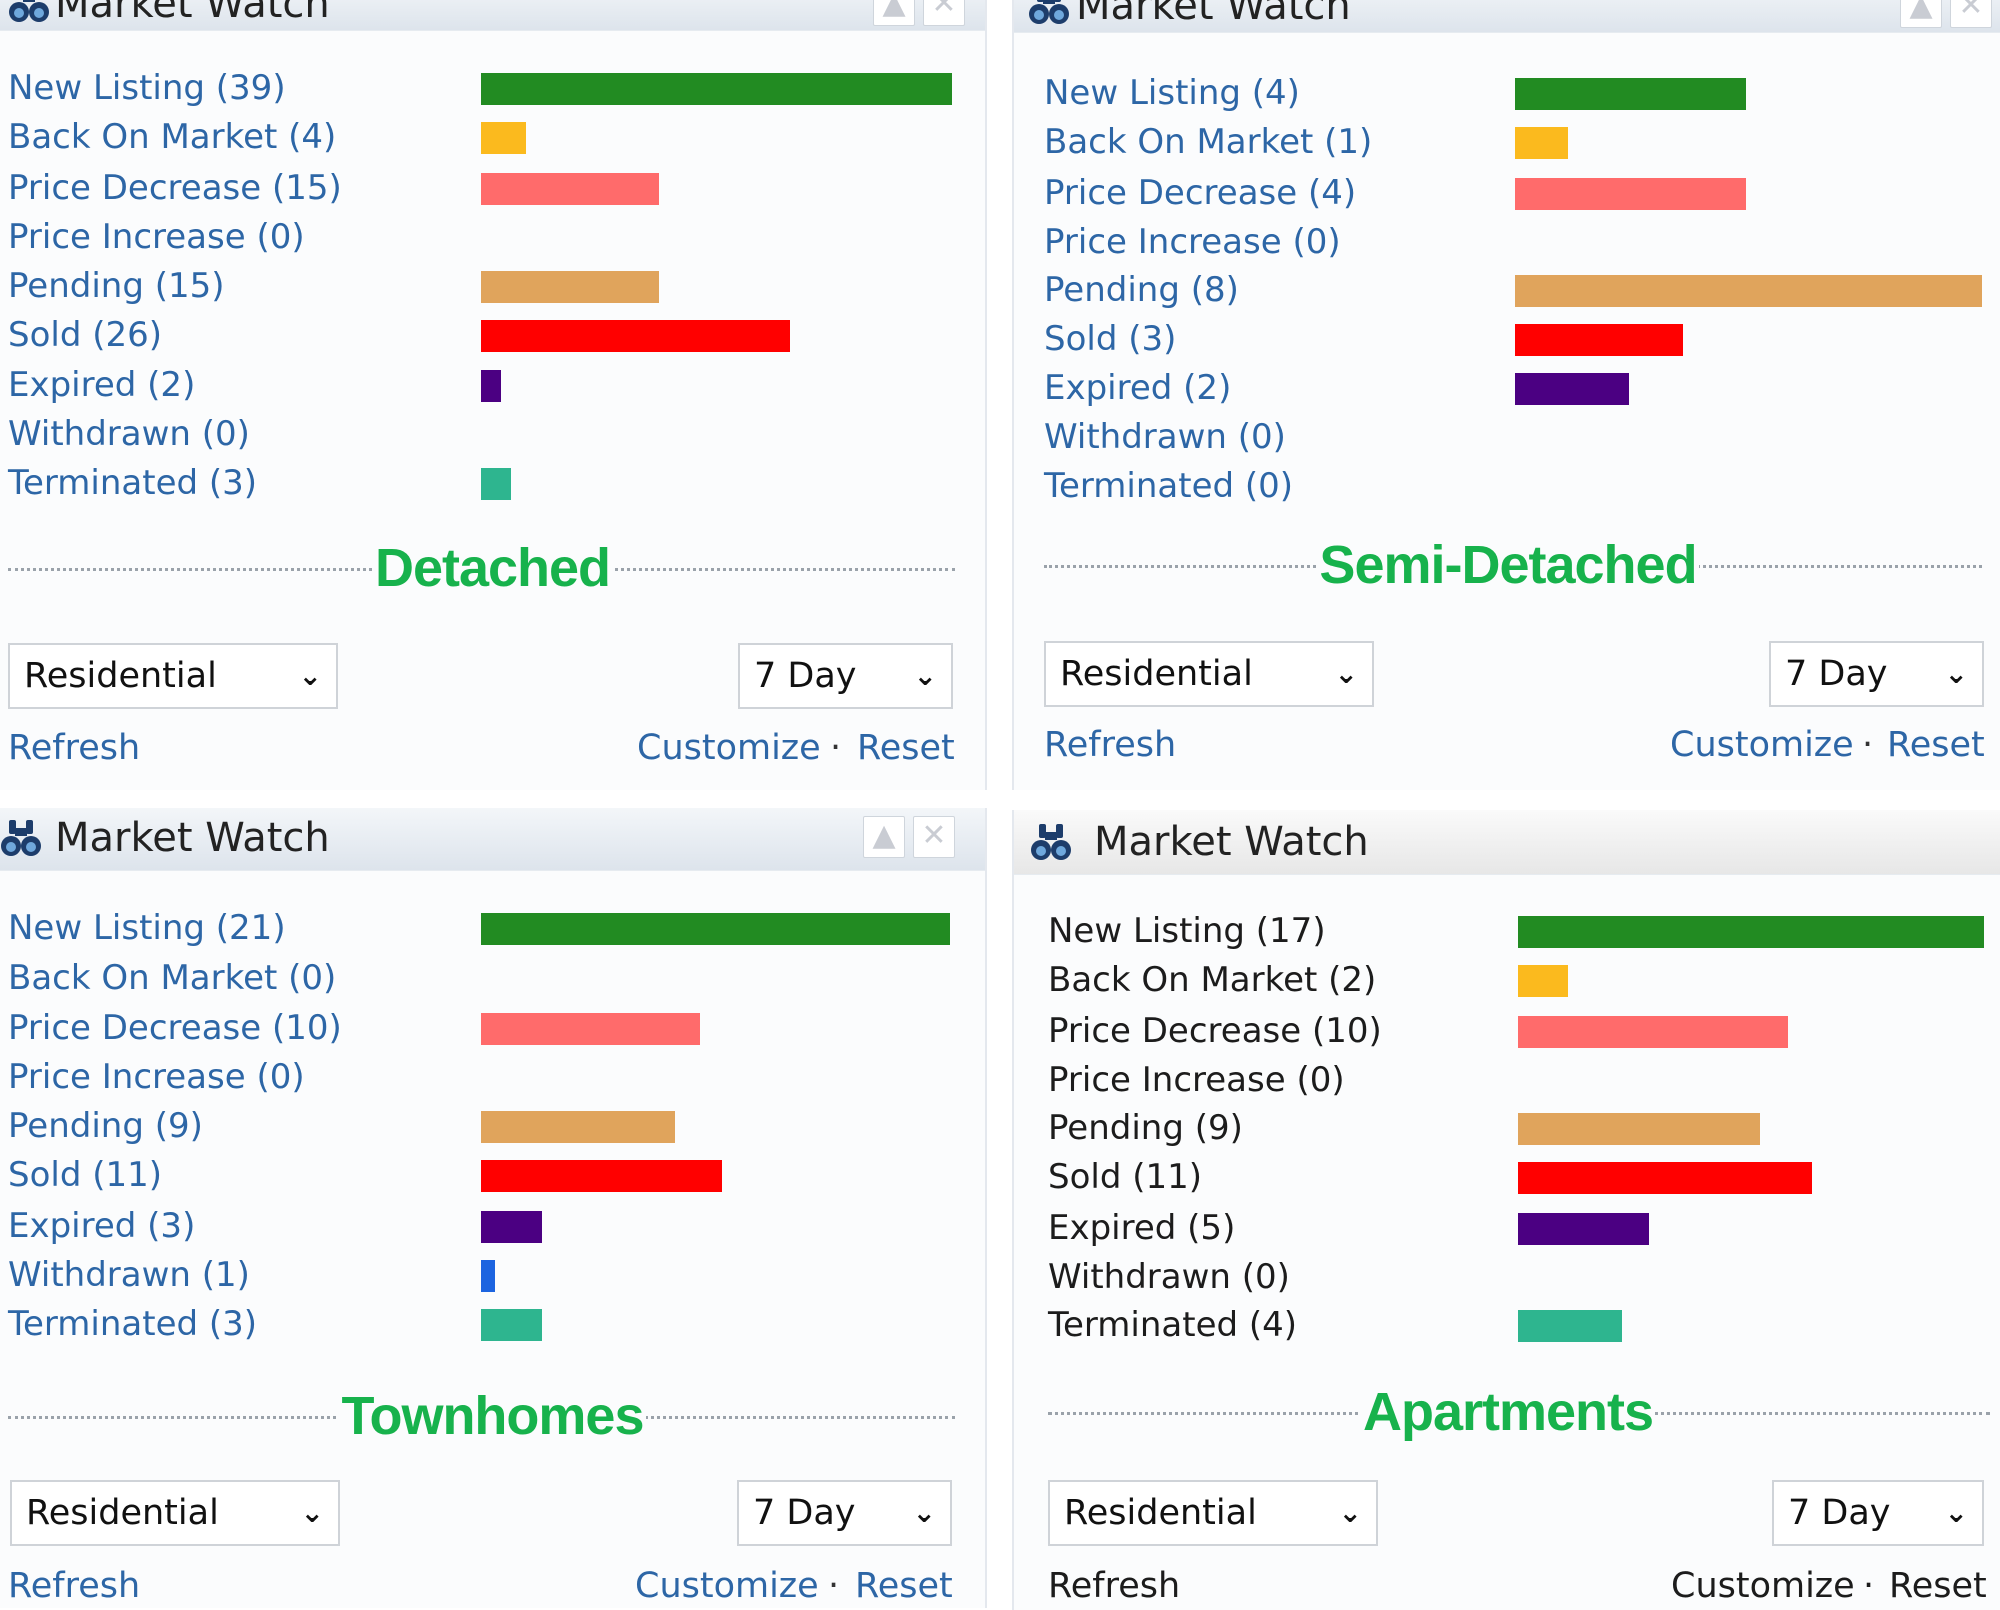  I want to click on stat-link: Pending (15), so click(116, 286).